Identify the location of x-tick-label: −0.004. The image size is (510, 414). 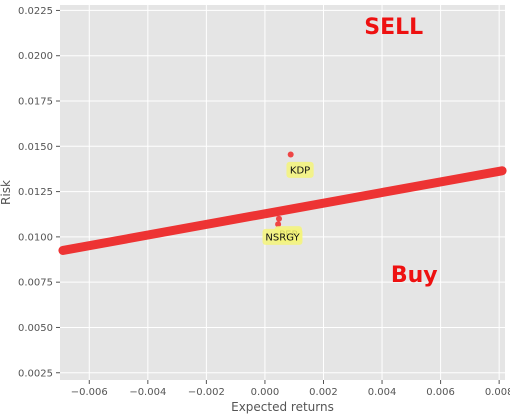
(147, 392).